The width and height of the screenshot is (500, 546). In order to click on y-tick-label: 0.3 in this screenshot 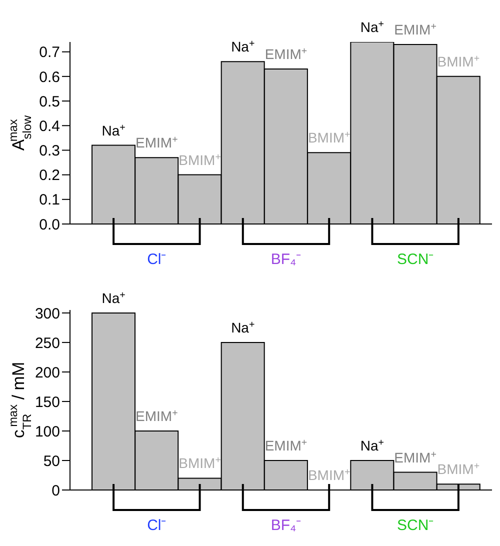, I will do `click(49, 151)`.